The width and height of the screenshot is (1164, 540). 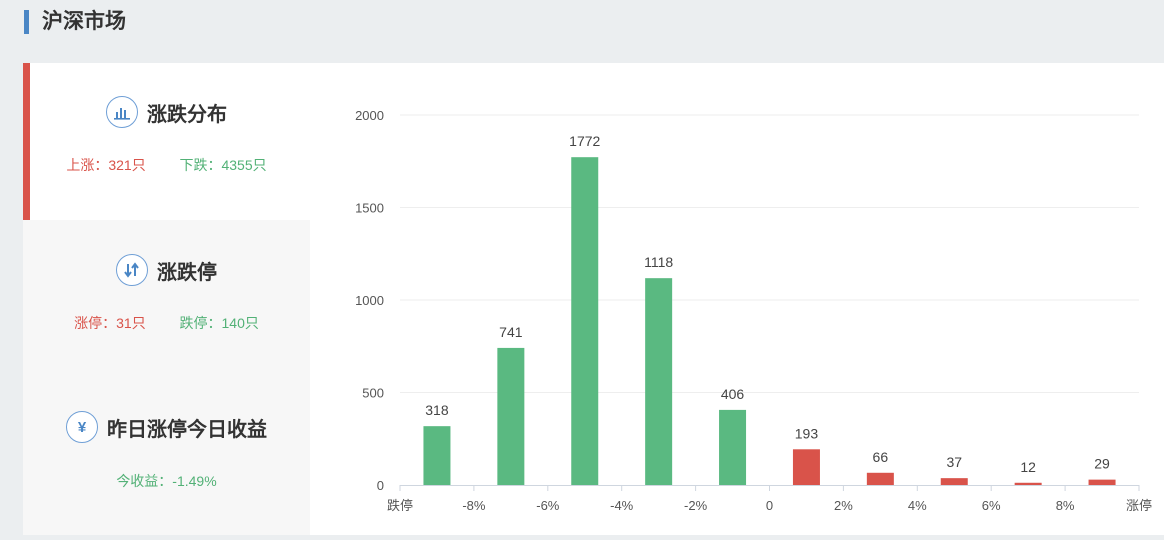 I want to click on up-count: 上涨：321只, so click(x=106, y=165).